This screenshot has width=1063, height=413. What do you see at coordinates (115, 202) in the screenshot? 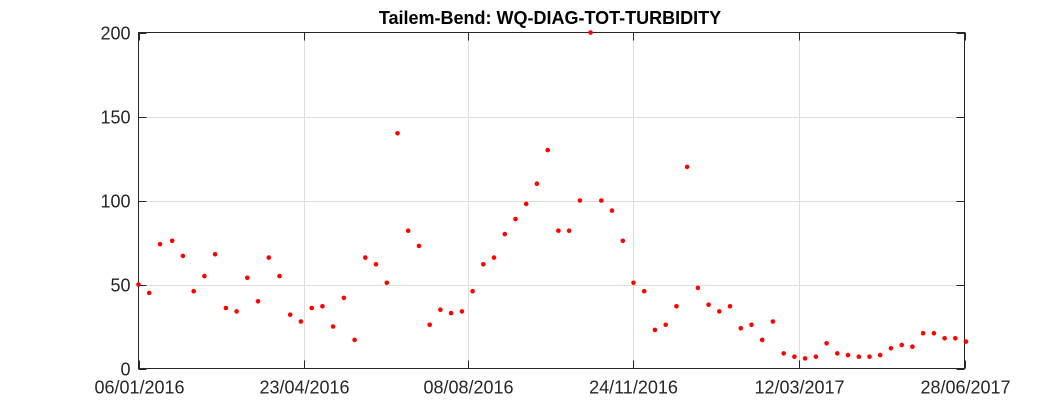
I see `y-tick-label: 100` at bounding box center [115, 202].